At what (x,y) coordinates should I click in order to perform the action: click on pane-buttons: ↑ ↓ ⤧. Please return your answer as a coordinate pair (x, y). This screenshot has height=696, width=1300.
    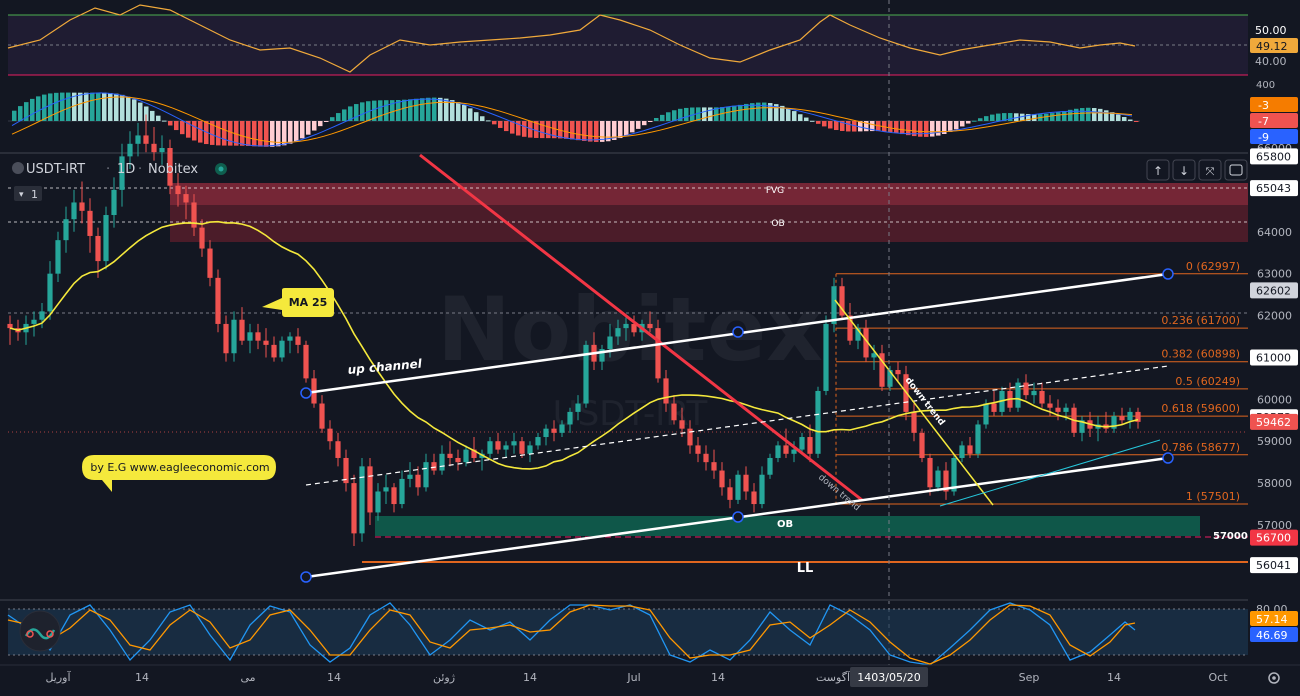
    Looking at the image, I should click on (1197, 170).